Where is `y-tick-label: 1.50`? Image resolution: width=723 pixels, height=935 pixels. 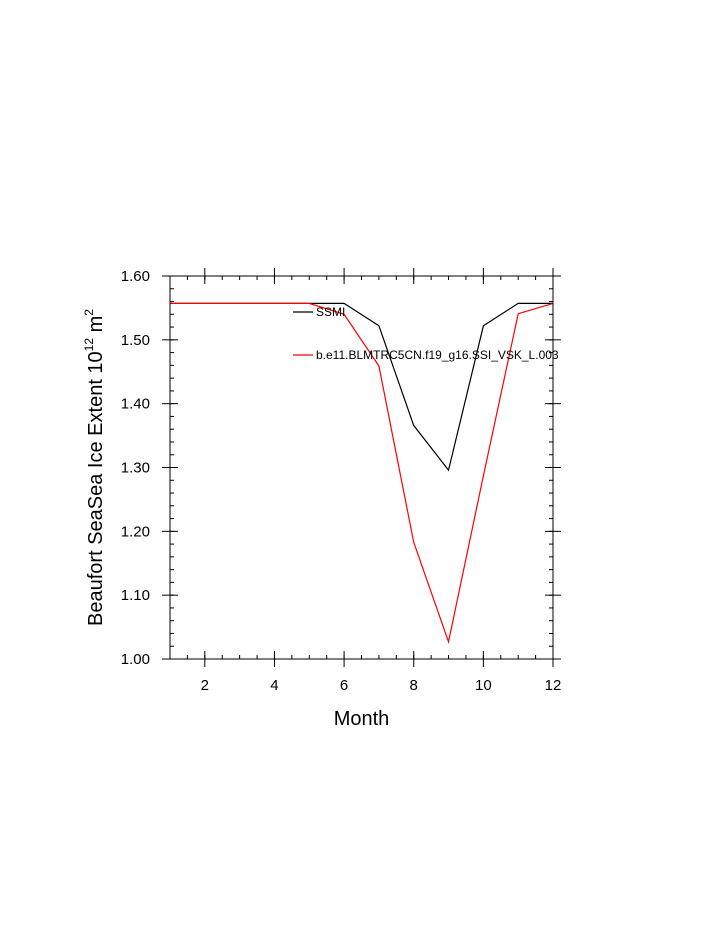 y-tick-label: 1.50 is located at coordinates (135, 340).